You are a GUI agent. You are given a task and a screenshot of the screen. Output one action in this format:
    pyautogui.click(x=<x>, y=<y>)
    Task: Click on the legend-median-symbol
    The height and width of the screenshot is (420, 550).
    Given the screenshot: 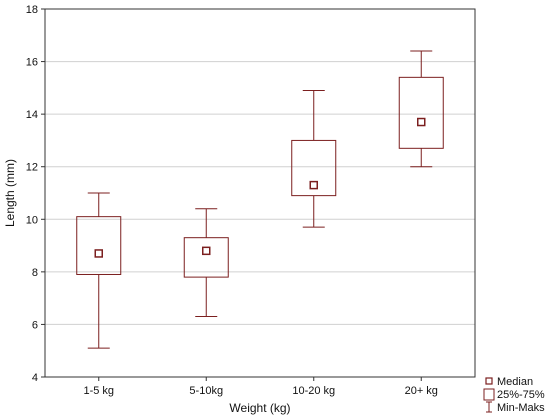 What is the action you would take?
    pyautogui.click(x=489, y=381)
    